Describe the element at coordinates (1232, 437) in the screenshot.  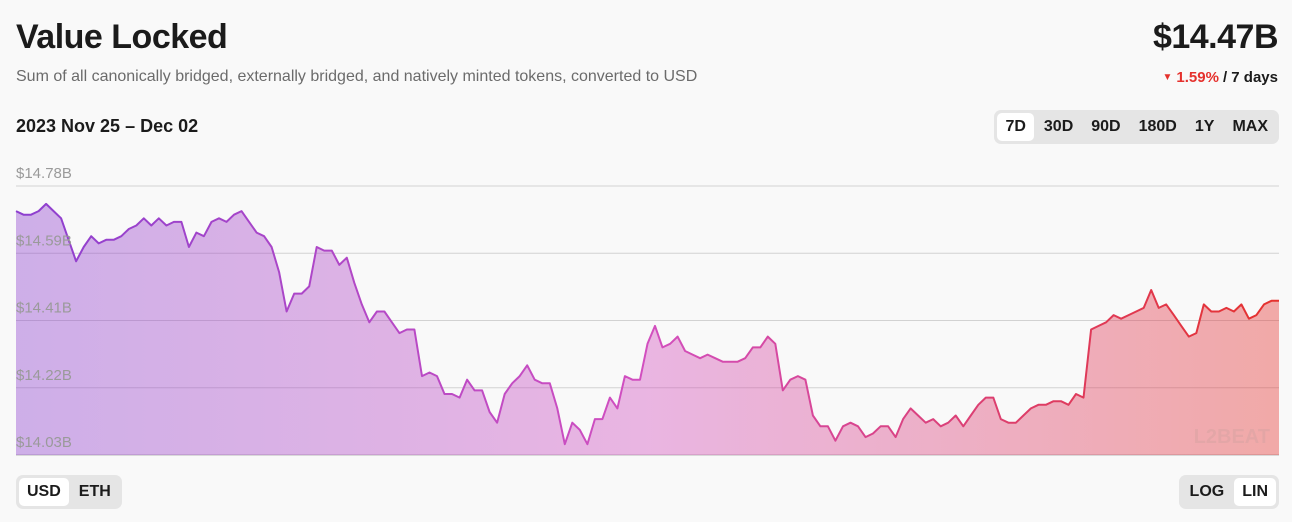
I see `l2beat-watermark: L2BEAT` at that location.